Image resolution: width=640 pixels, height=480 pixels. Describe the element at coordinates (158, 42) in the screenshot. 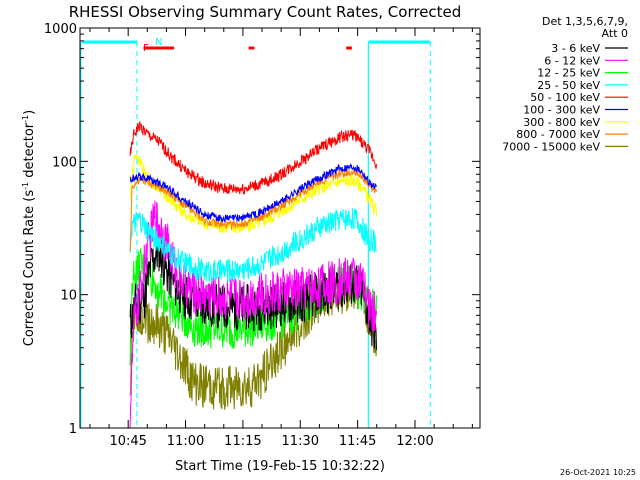

I see `night-label: N` at that location.